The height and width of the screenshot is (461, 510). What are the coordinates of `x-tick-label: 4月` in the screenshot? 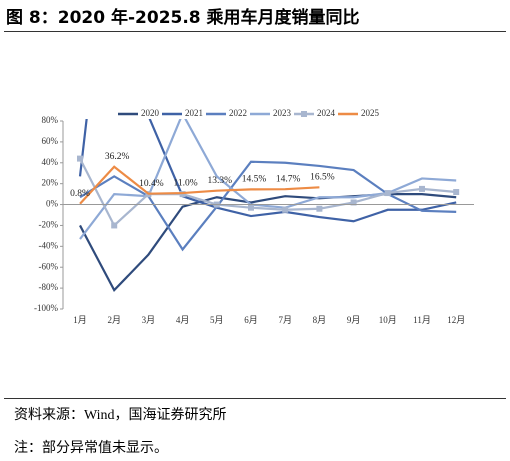 It's located at (183, 320).